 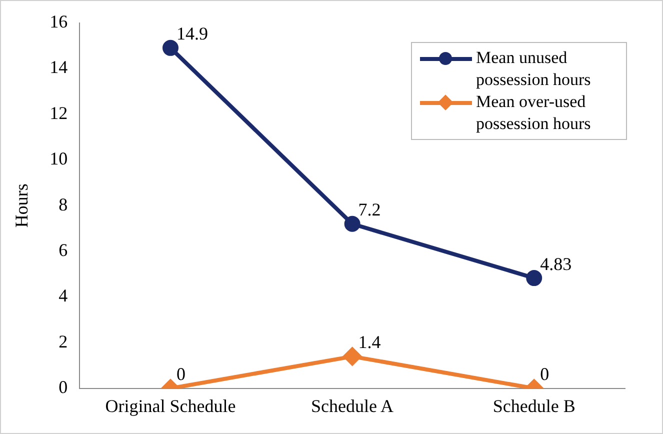 I want to click on y-tick-label: 16, so click(x=59, y=22).